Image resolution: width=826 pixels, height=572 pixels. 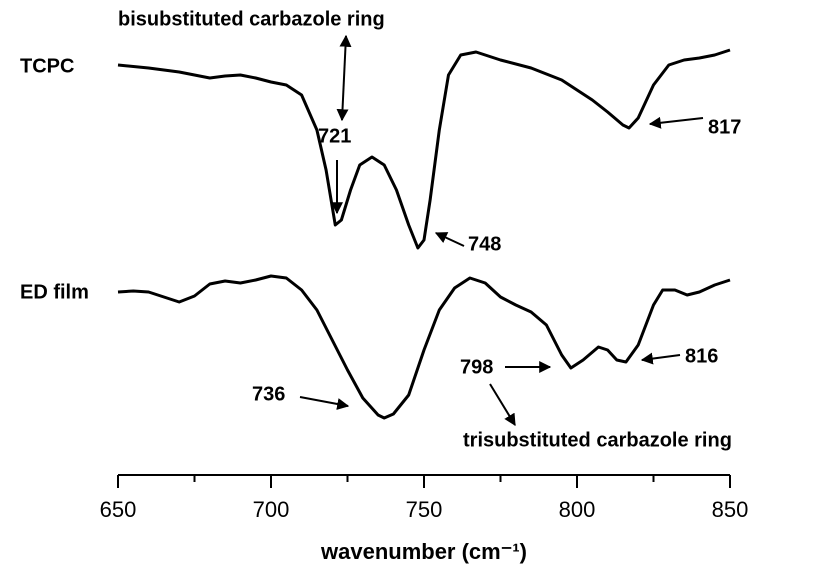 What do you see at coordinates (701, 356) in the screenshot?
I see `annotation: 816` at bounding box center [701, 356].